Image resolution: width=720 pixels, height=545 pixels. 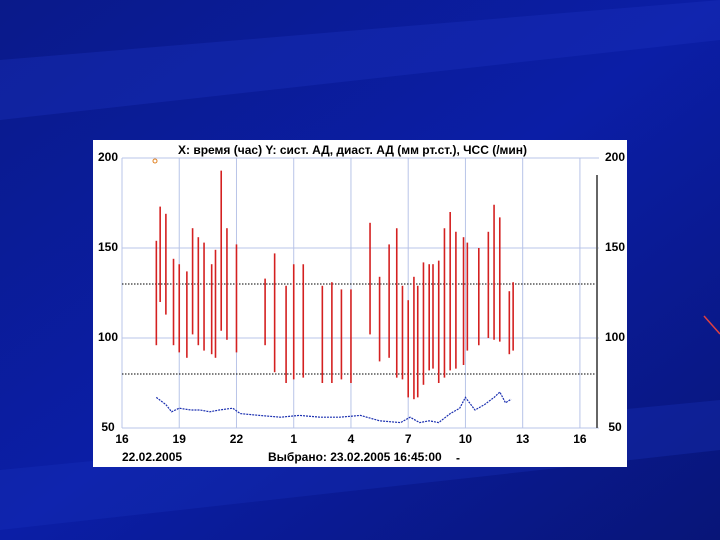 I want to click on x-tick-label: 4, so click(x=351, y=439).